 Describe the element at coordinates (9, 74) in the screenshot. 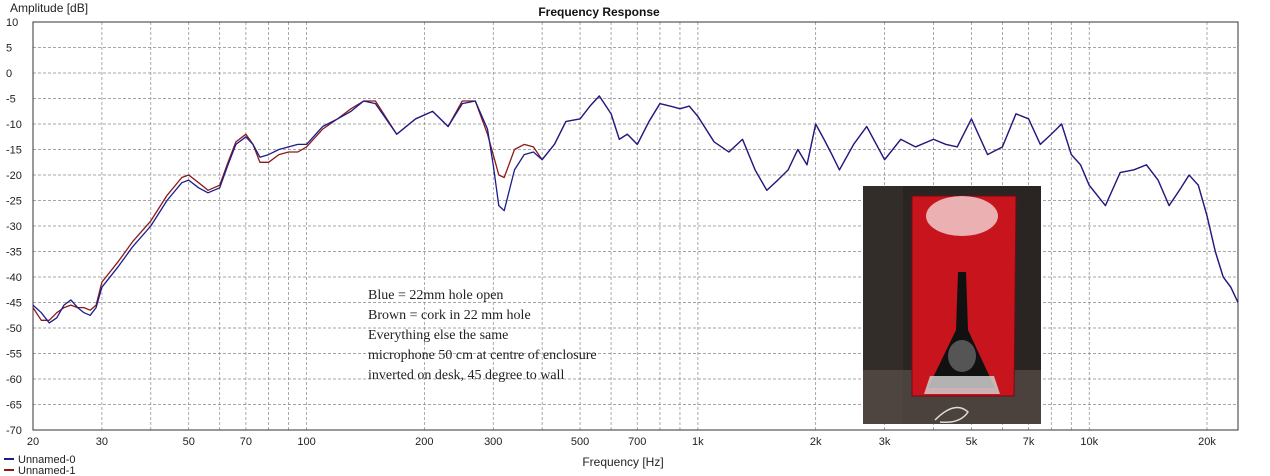

I see `y-tick-label: 0` at that location.